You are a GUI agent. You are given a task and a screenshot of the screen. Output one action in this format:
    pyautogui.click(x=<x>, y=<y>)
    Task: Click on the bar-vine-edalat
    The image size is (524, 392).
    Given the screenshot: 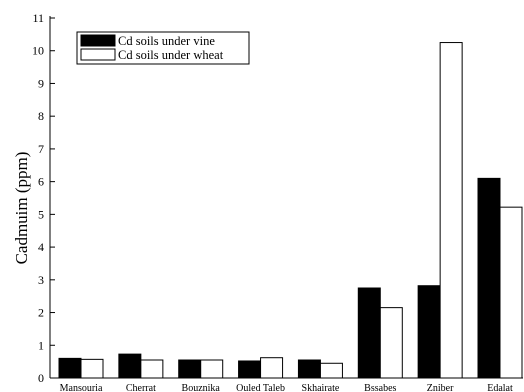 What is the action you would take?
    pyautogui.click(x=489, y=278)
    